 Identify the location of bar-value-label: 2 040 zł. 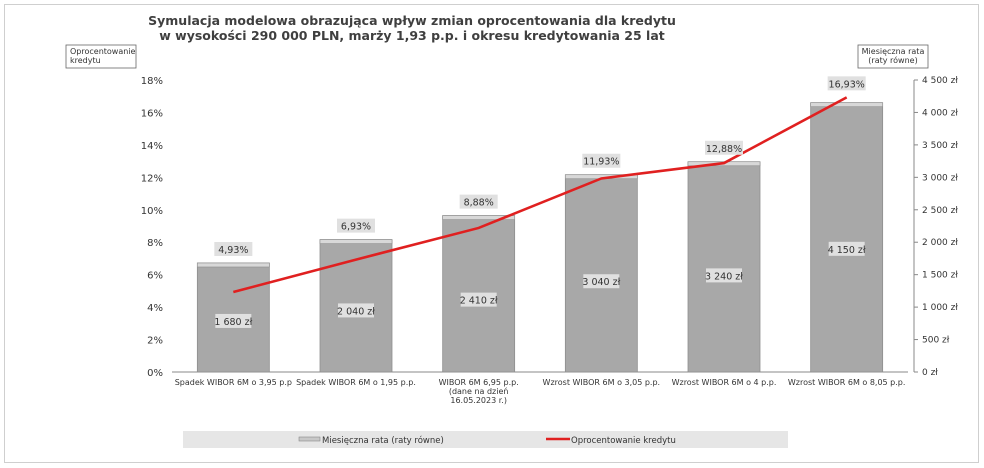
(356, 311).